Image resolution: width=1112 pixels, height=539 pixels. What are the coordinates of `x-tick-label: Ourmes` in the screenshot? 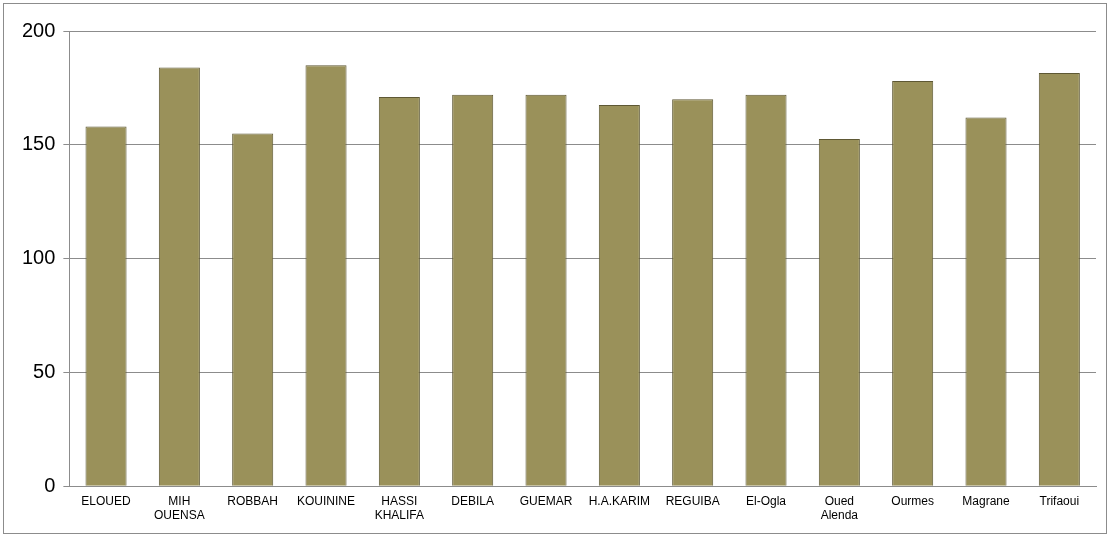 It's located at (913, 500).